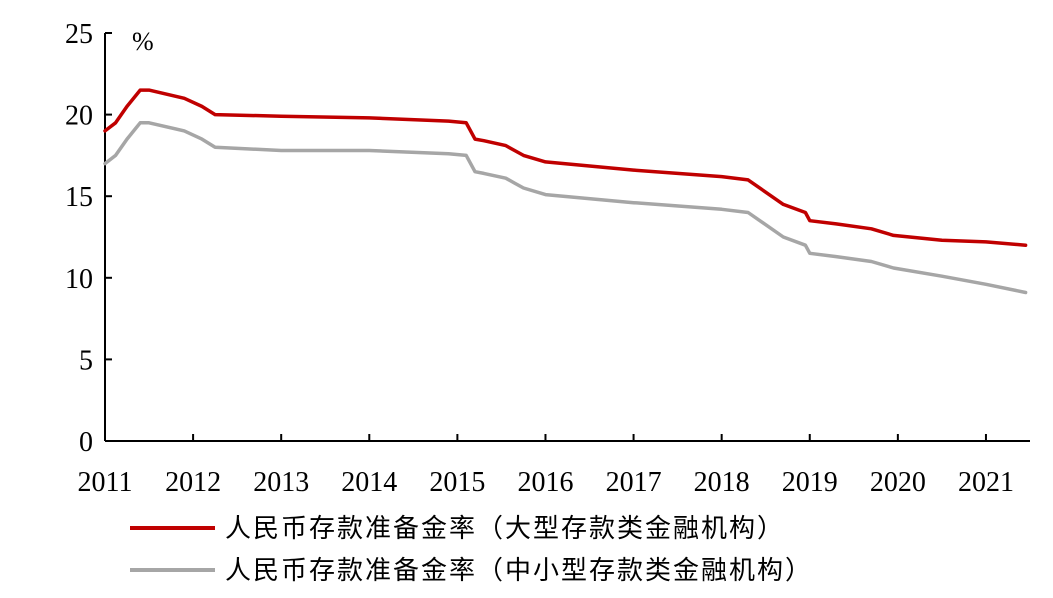  Describe the element at coordinates (722, 482) in the screenshot. I see `x-tick-label: 2018` at that location.